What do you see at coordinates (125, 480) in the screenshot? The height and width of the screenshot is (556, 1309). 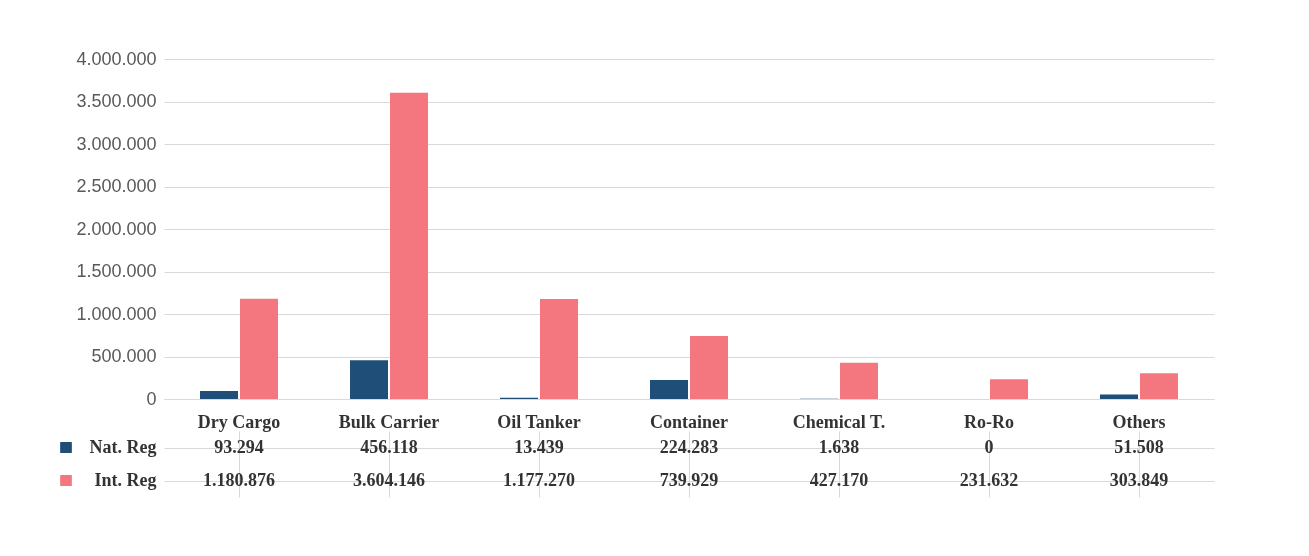 I see `legend-label: Int. Reg` at bounding box center [125, 480].